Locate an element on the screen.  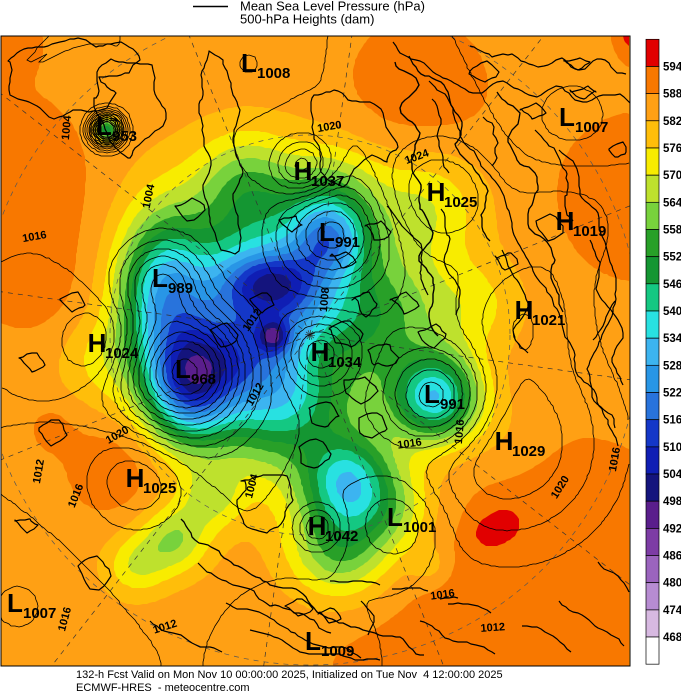
svg-text: 570 is located at coordinates (672, 176).